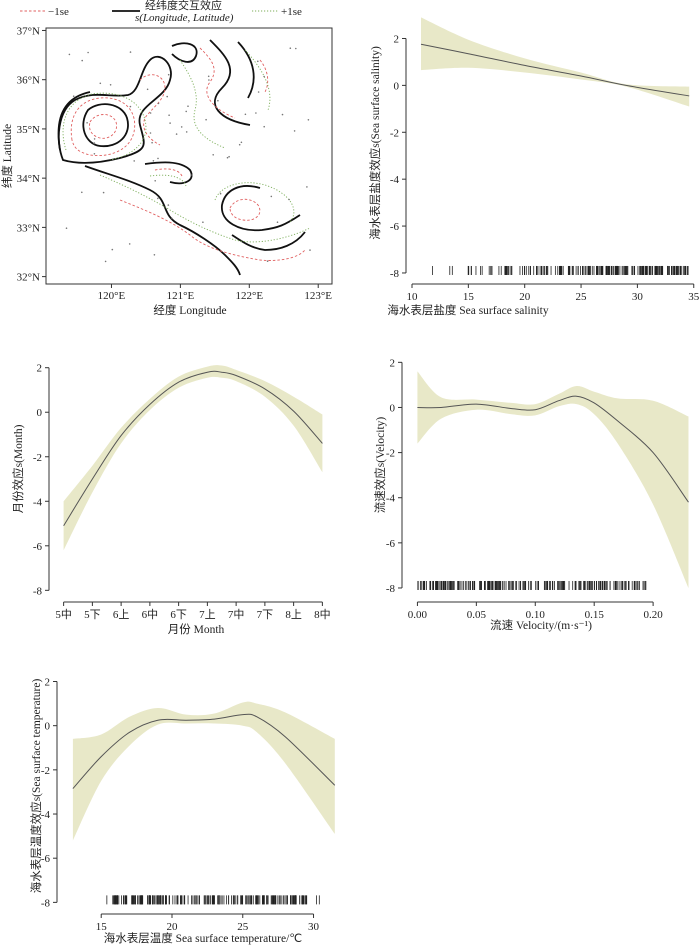  I want to click on month-confidence-band, so click(193, 458).